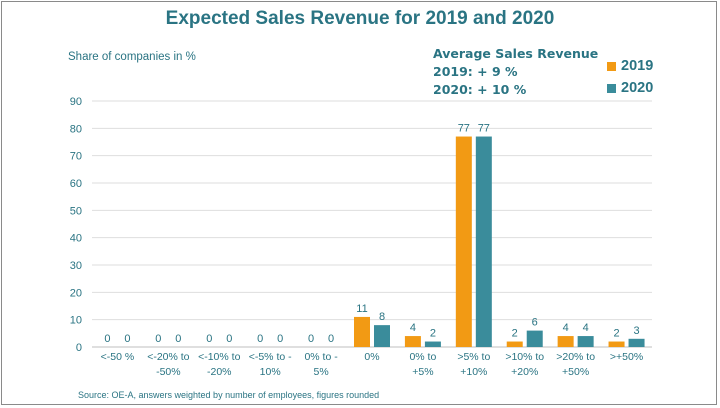 This screenshot has height=408, width=720. What do you see at coordinates (76, 266) in the screenshot?
I see `y-tick-label: 30` at bounding box center [76, 266].